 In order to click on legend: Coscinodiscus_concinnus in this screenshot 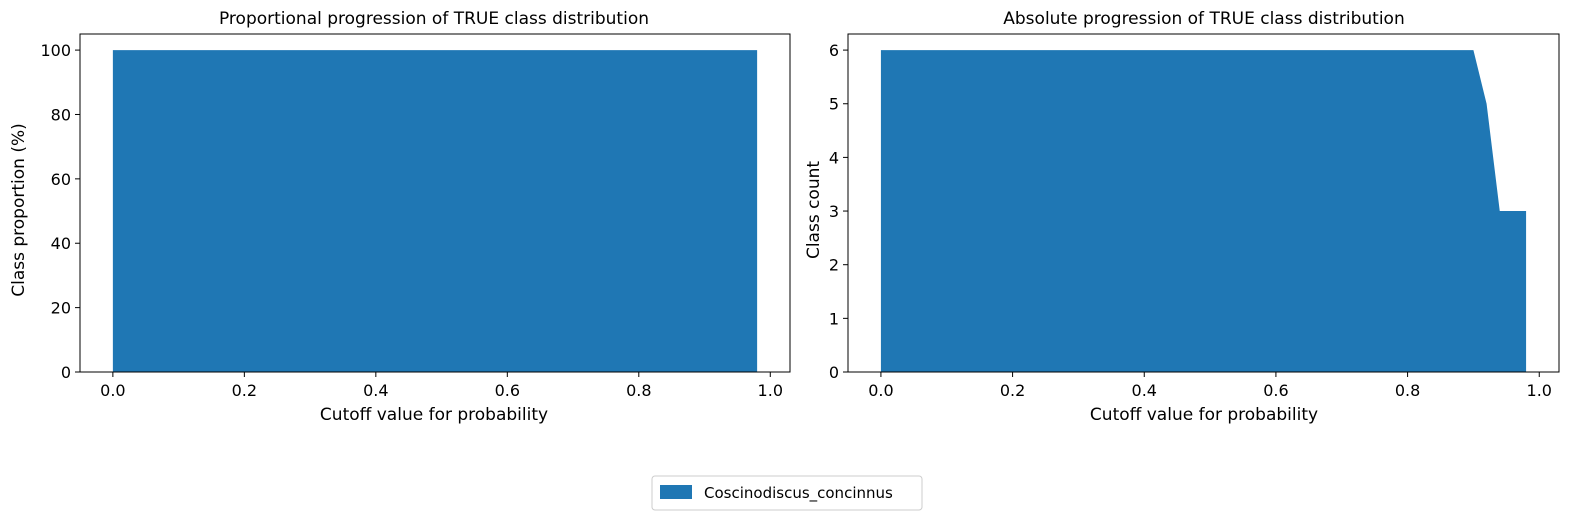, I will do `click(787, 493)`.